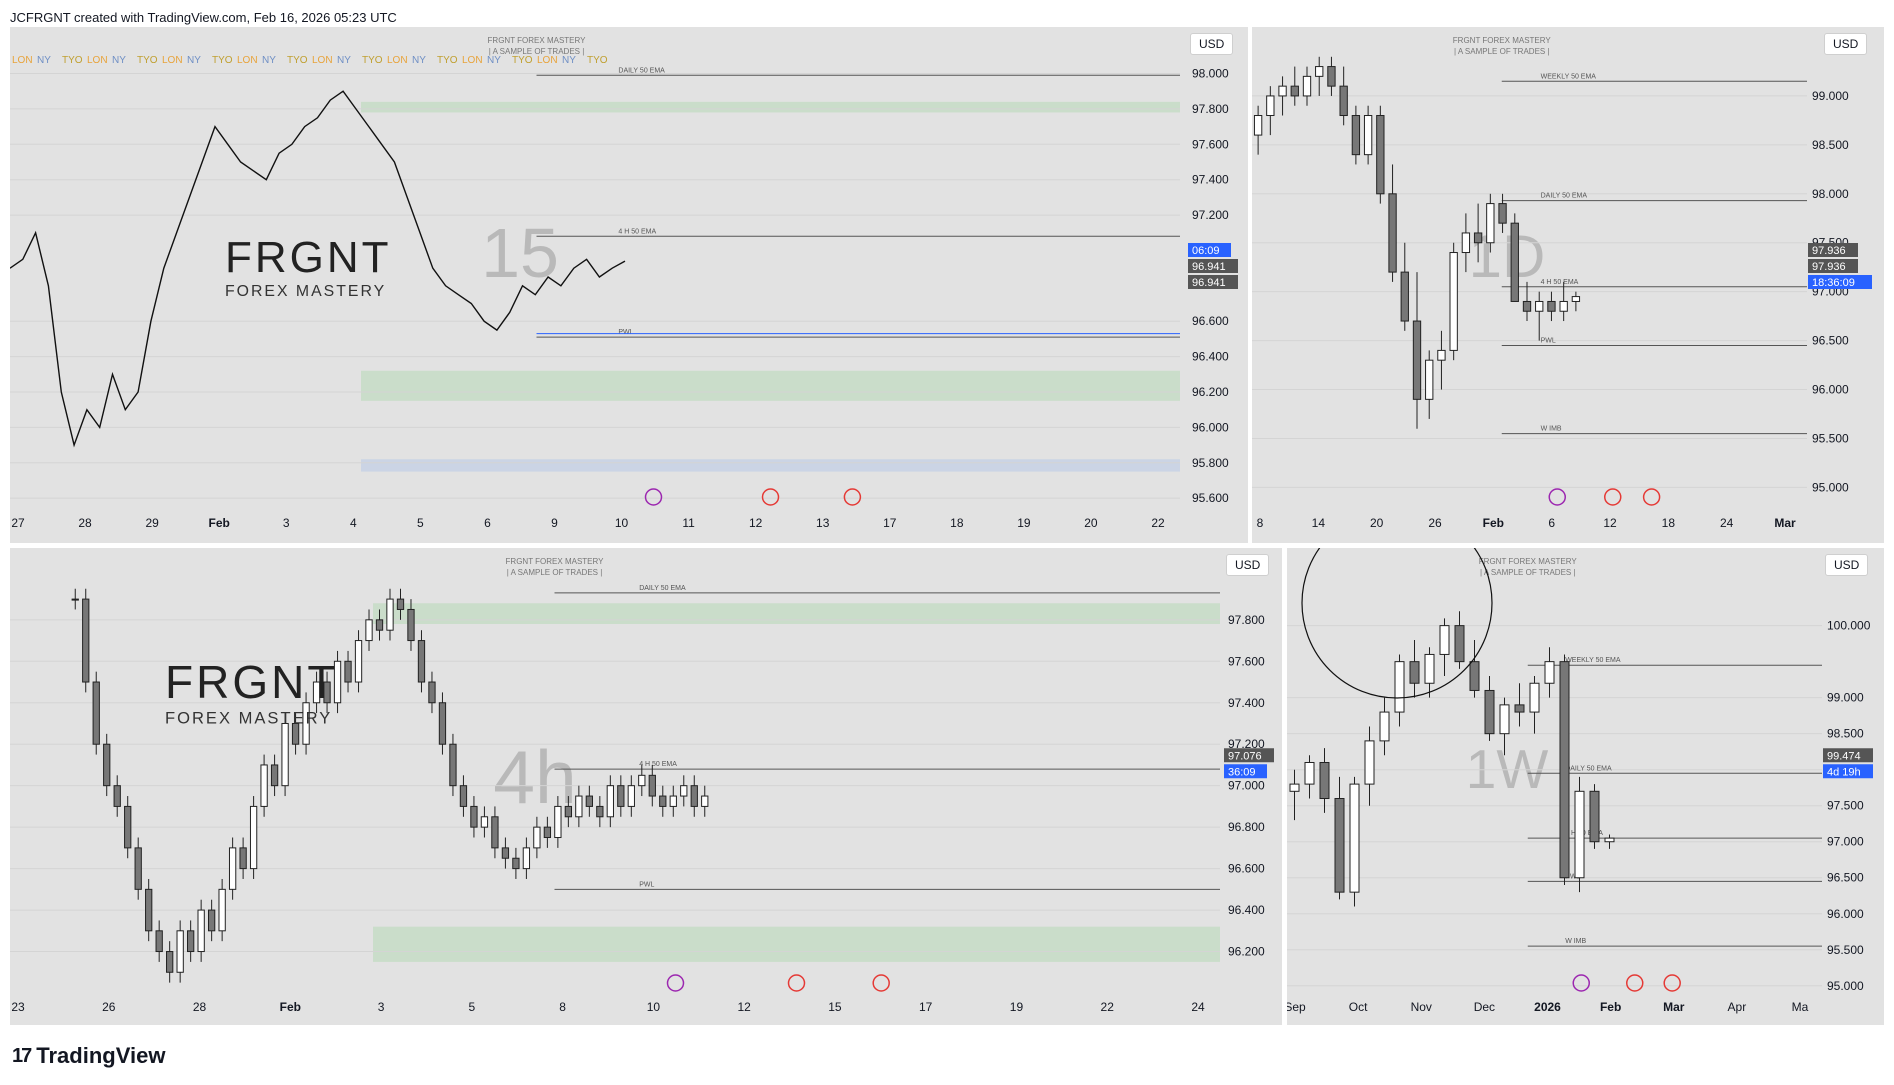  I want to click on y-tick-label: 96.800, so click(1246, 827).